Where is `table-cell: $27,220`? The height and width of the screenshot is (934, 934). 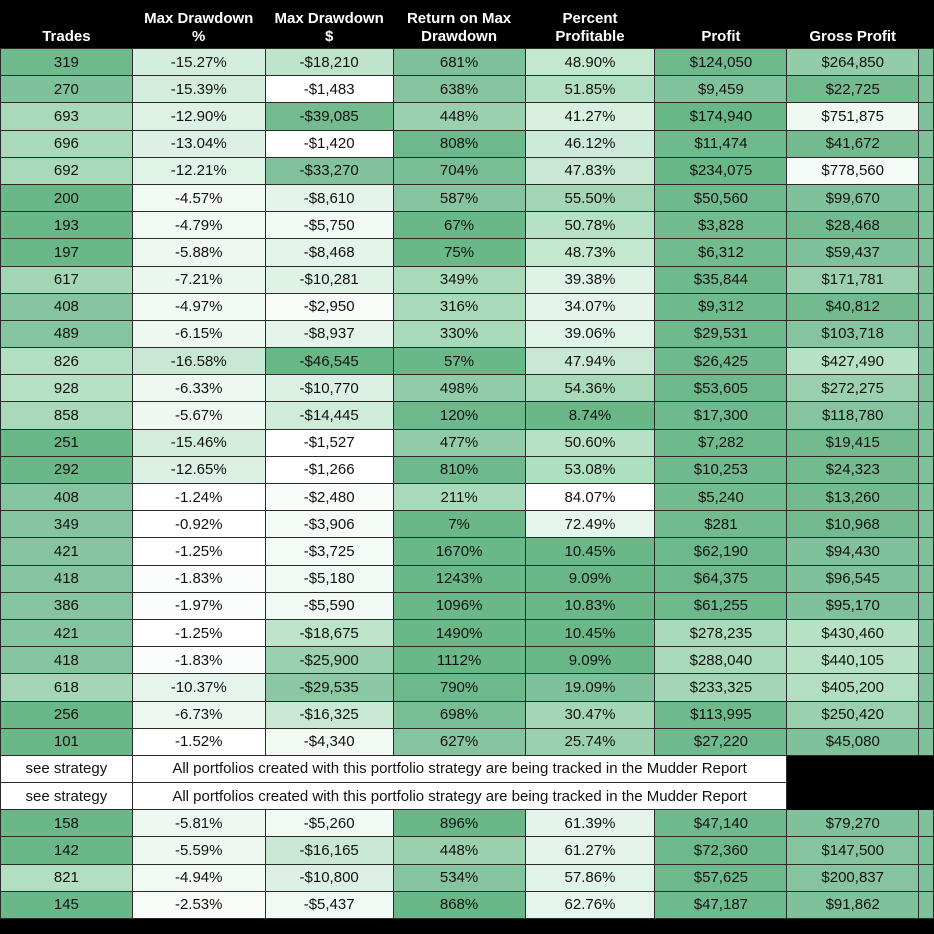
table-cell: $27,220 is located at coordinates (721, 741).